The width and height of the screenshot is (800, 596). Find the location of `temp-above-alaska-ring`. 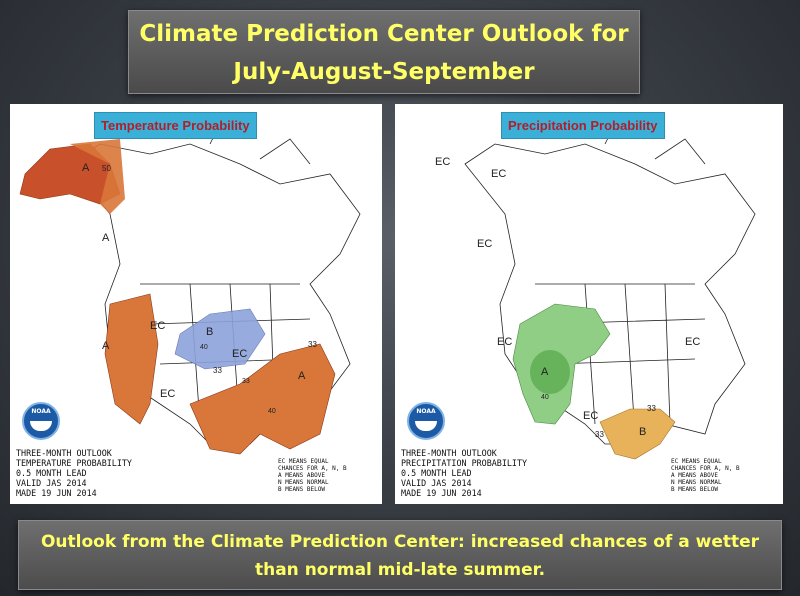

temp-above-alaska-ring is located at coordinates (97, 176).